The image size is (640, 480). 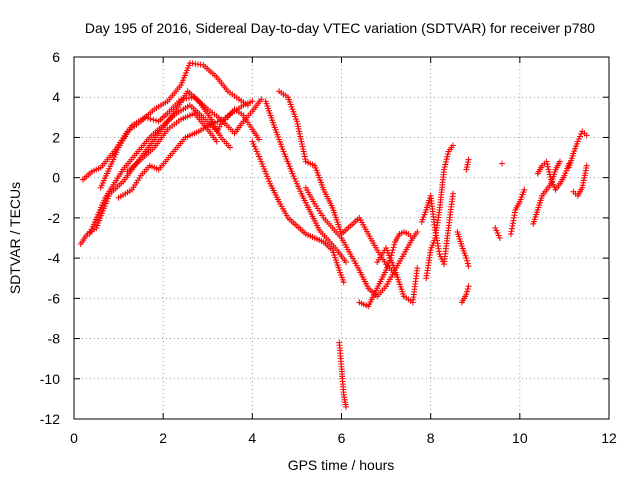 I want to click on y-tick-label: -6, so click(x=54, y=298).